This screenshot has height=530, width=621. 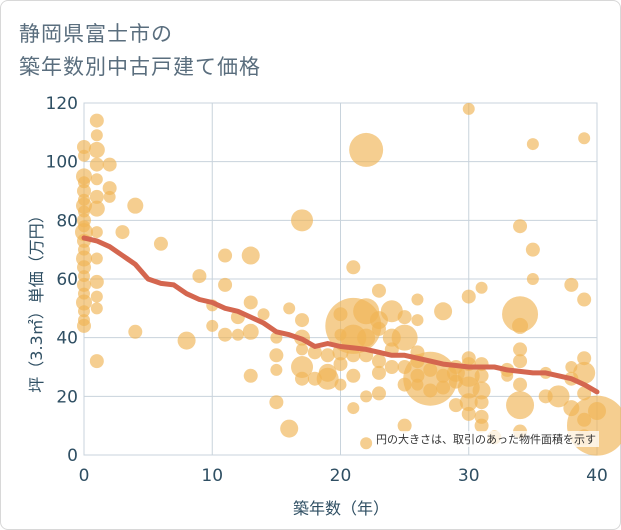 What do you see at coordinates (67, 221) in the screenshot?
I see `y-tick-label: 80` at bounding box center [67, 221].